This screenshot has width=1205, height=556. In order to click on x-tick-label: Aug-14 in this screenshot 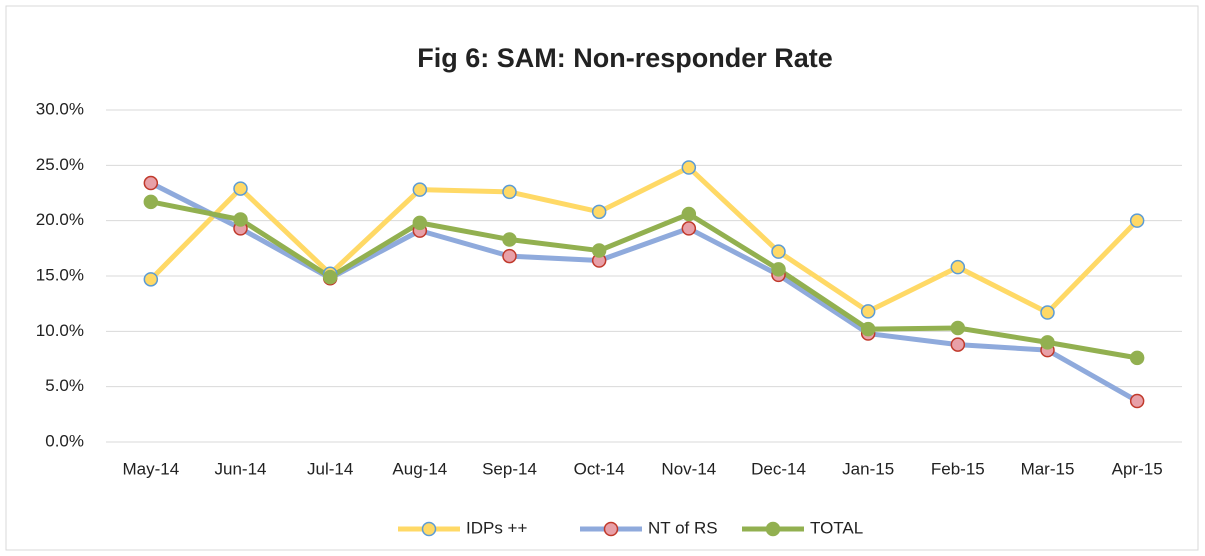, I will do `click(419, 468)`.